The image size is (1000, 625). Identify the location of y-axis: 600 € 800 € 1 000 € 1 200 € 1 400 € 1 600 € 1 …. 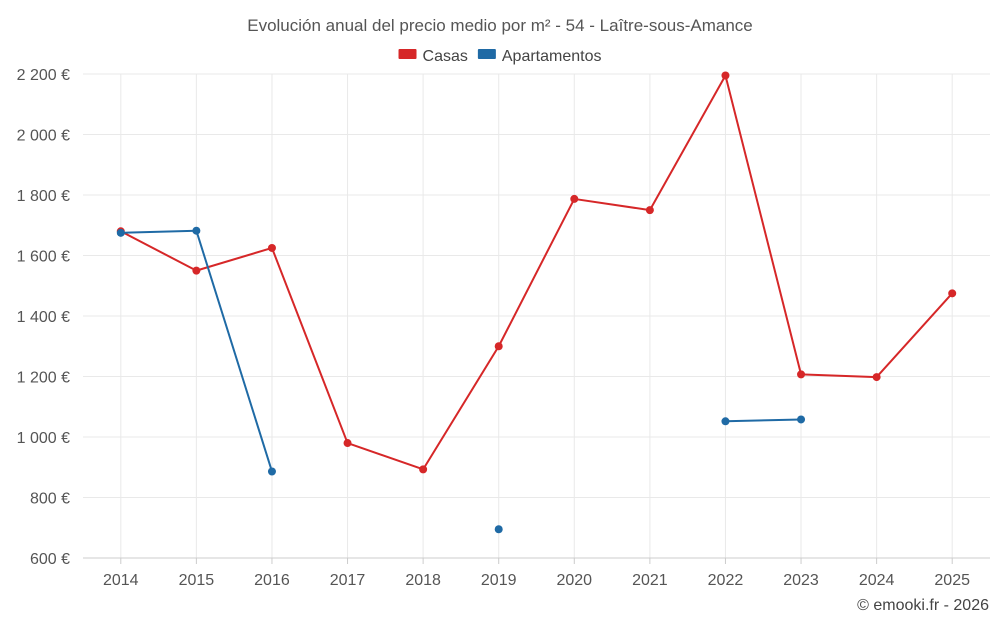
(43, 317).